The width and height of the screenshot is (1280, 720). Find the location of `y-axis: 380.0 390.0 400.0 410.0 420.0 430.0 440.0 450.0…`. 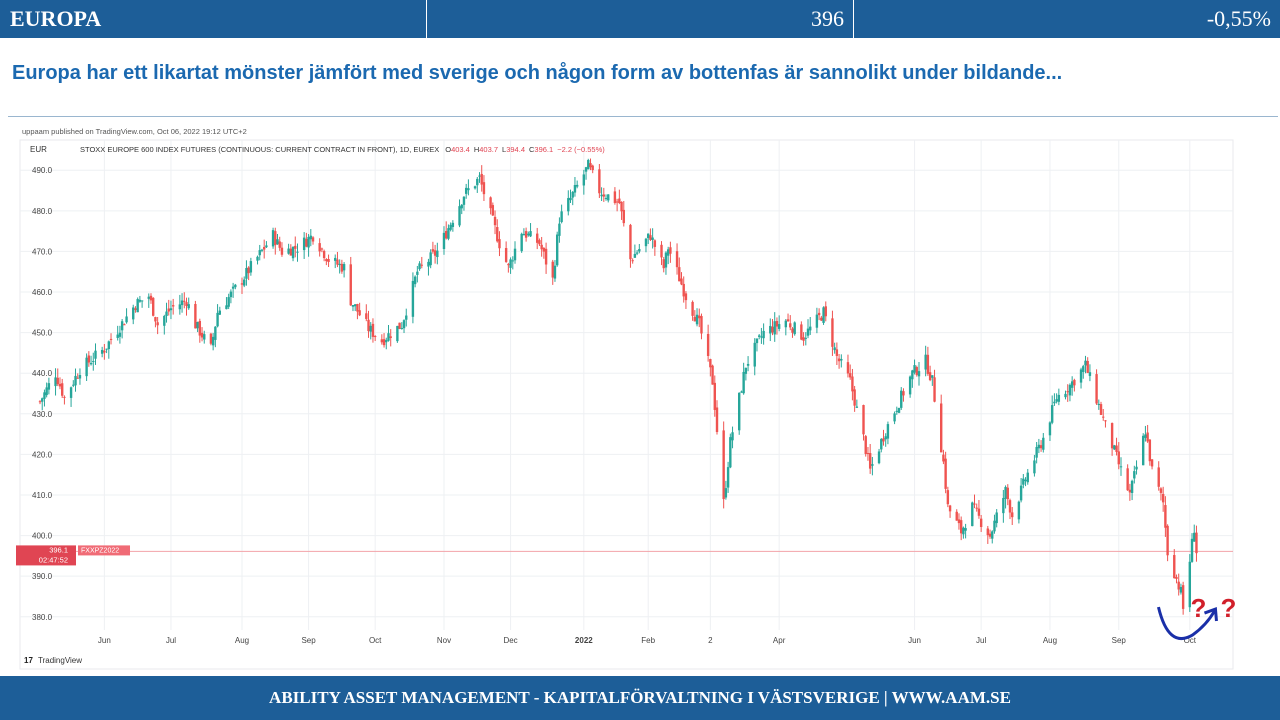

y-axis: 380.0 390.0 400.0 410.0 420.0 430.0 440.0 450.0… is located at coordinates (42, 394).